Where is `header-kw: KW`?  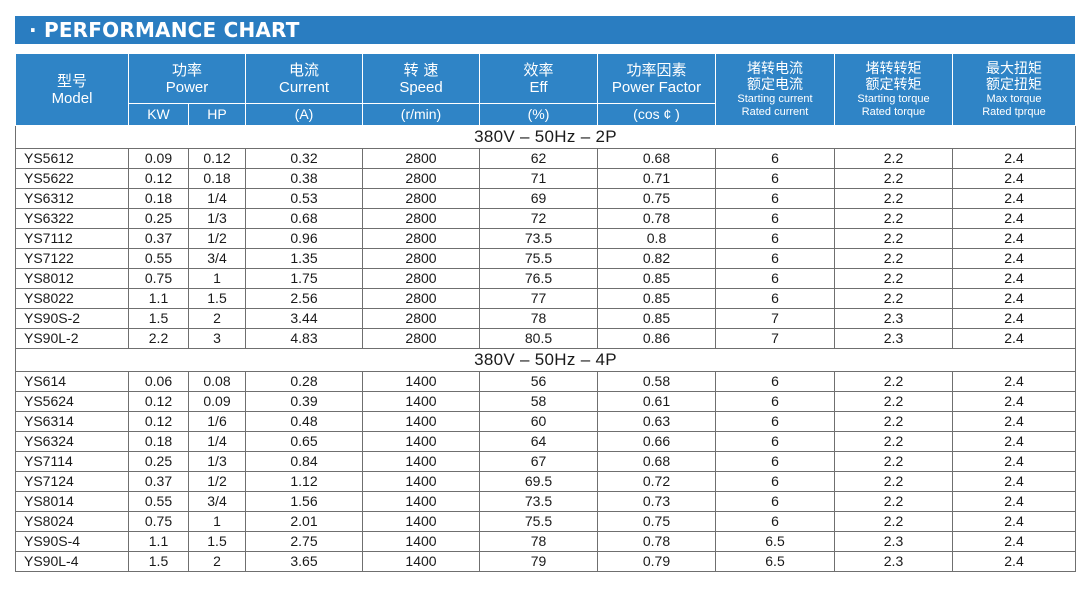 header-kw: KW is located at coordinates (158, 114).